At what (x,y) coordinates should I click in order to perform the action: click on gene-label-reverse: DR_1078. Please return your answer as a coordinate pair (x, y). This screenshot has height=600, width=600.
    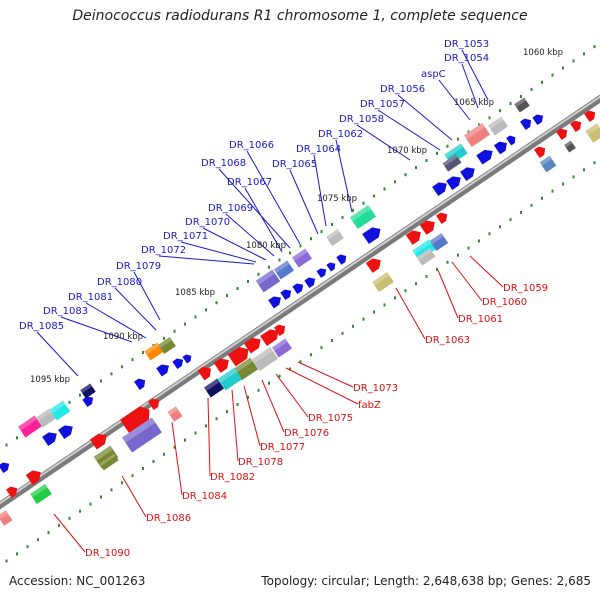
    Looking at the image, I should click on (260, 462).